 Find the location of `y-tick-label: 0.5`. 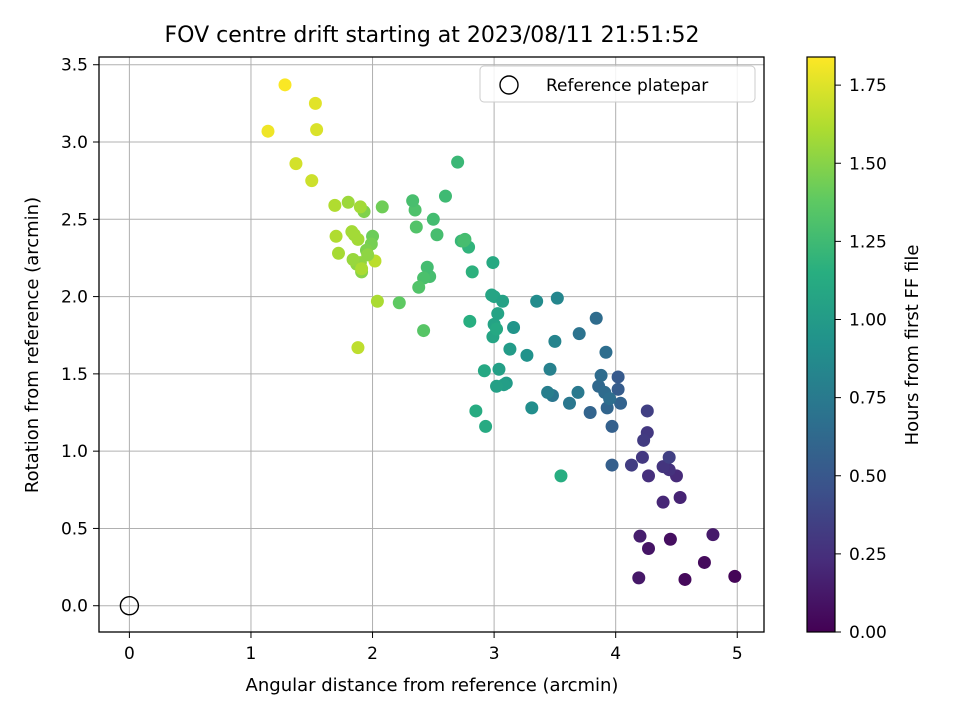

y-tick-label: 0.5 is located at coordinates (74, 529).